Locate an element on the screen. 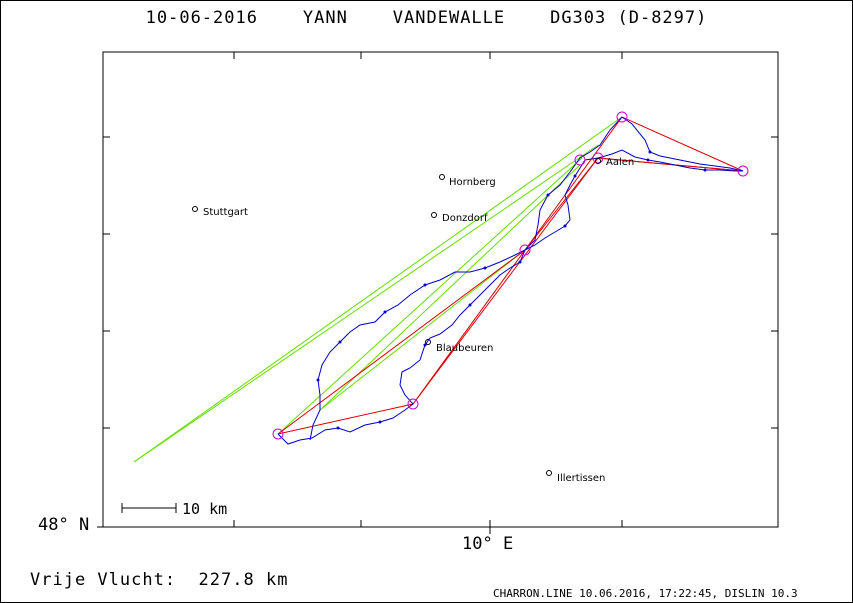 The height and width of the screenshot is (603, 853). scale-bar is located at coordinates (149, 508).